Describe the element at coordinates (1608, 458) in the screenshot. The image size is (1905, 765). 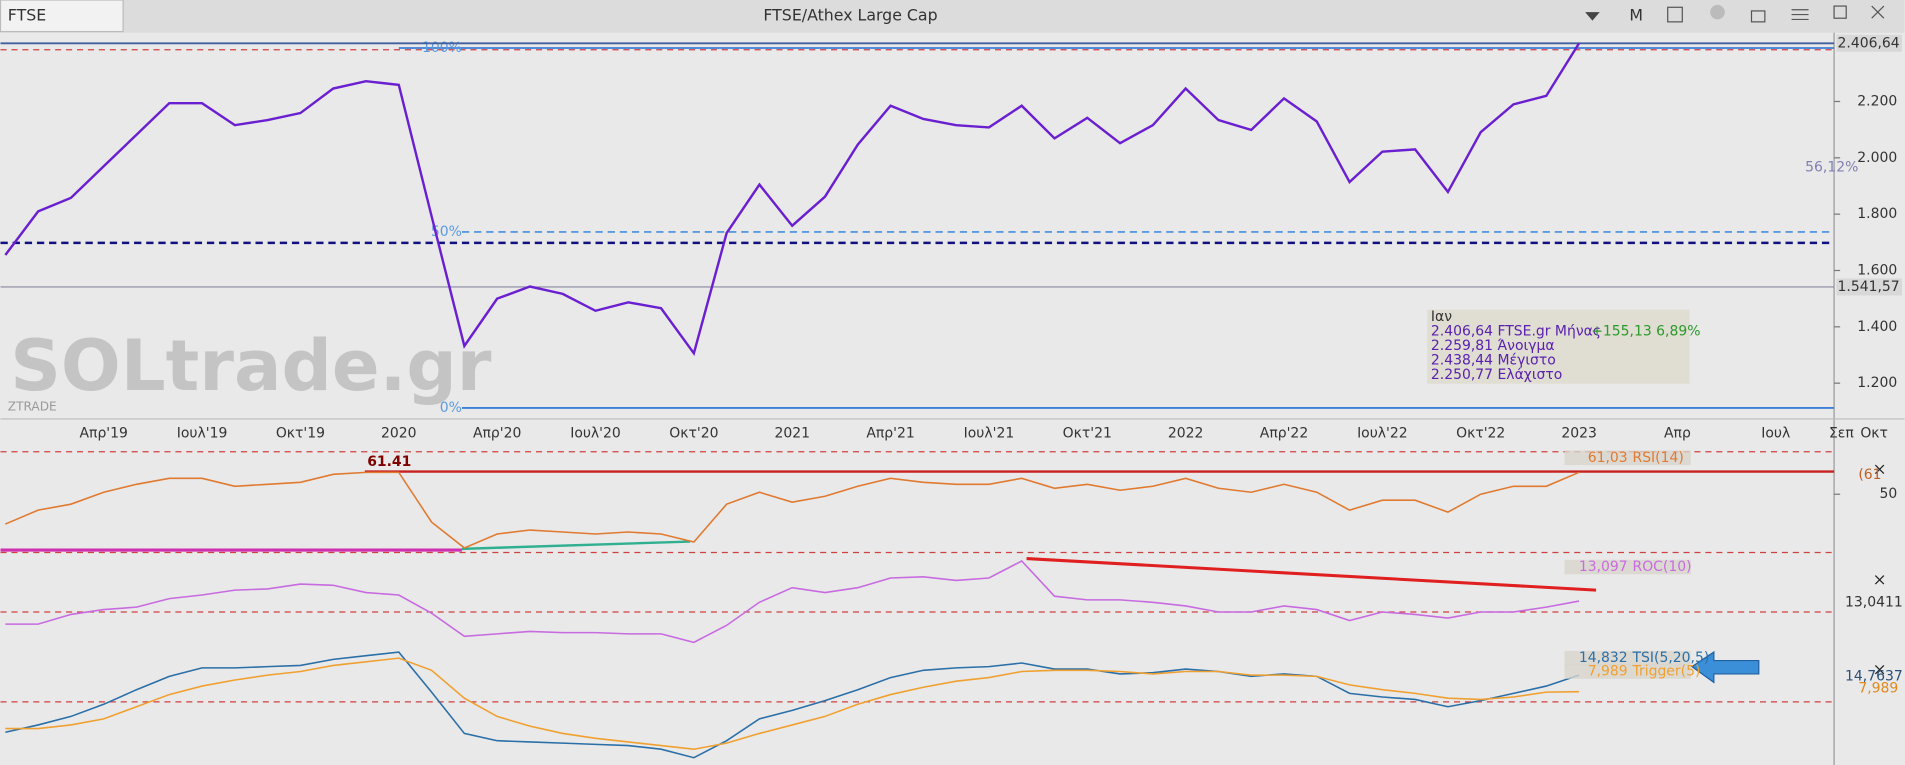
I see `legend-value: 61,03` at that location.